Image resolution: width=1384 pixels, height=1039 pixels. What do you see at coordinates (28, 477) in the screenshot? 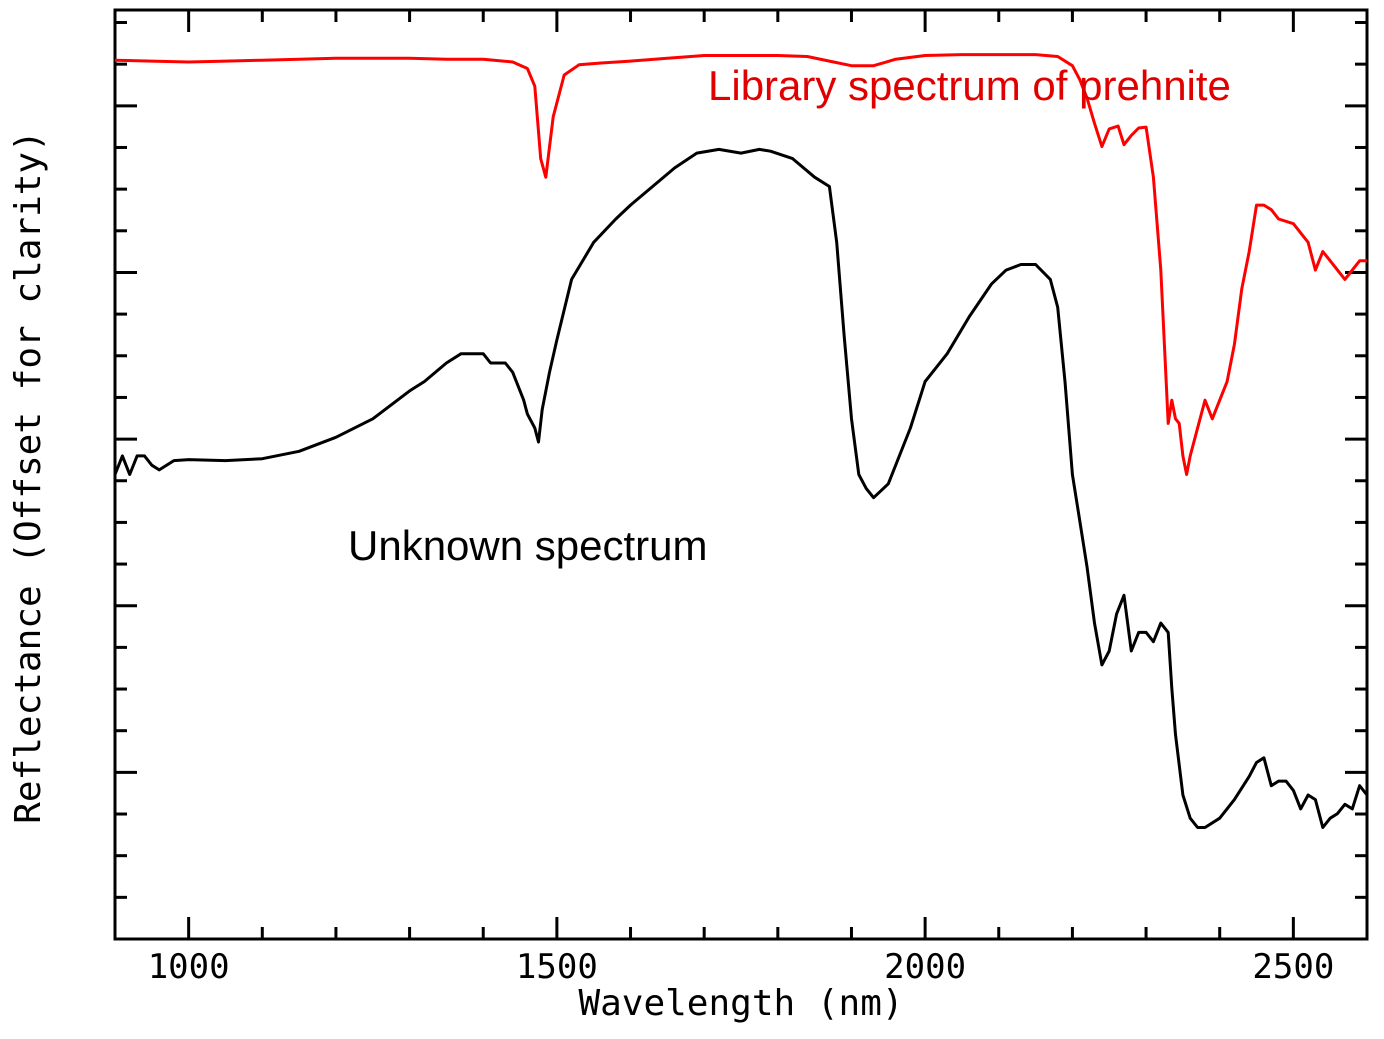
I see `y-axis-label: Reflectance (Offset for clarity)` at bounding box center [28, 477].